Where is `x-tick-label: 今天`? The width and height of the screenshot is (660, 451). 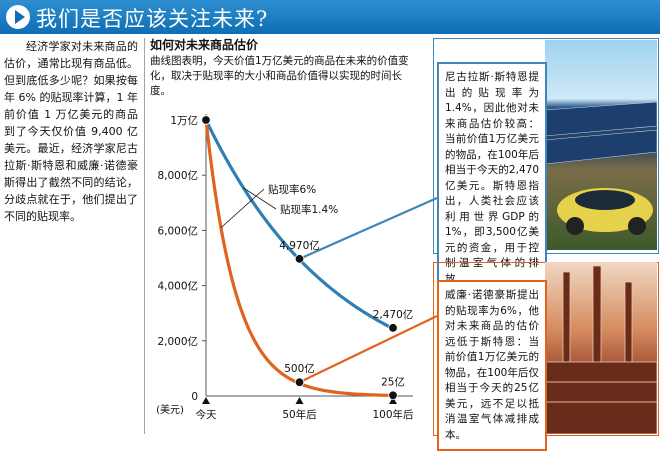
x-tick-label: 今天 is located at coordinates (206, 414).